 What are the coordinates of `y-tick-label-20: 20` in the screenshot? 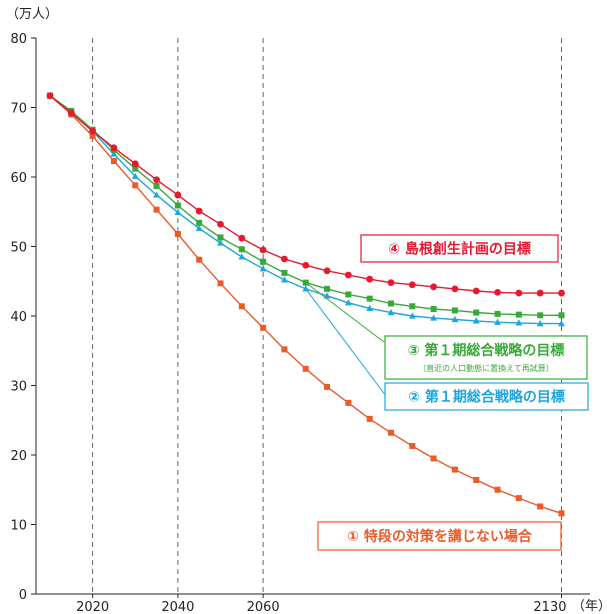 It's located at (18, 456).